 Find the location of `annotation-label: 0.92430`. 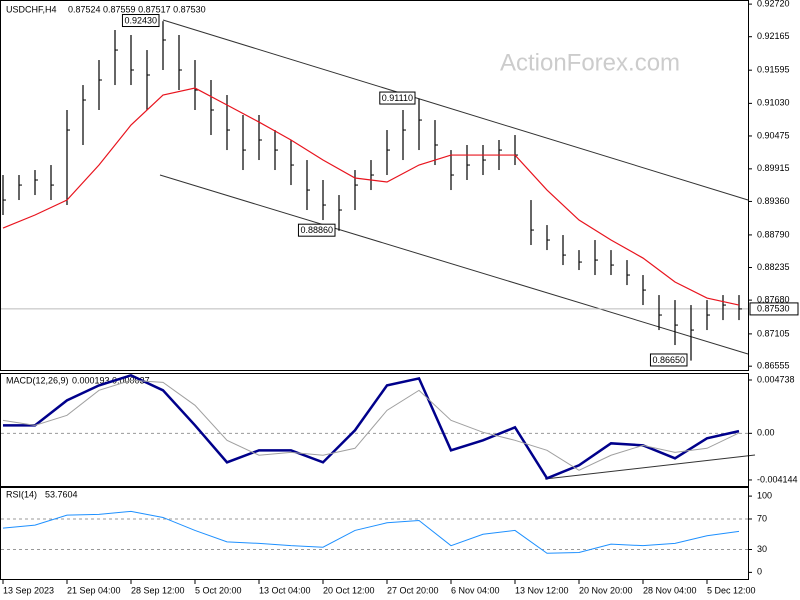

annotation-label: 0.92430 is located at coordinates (140, 21).